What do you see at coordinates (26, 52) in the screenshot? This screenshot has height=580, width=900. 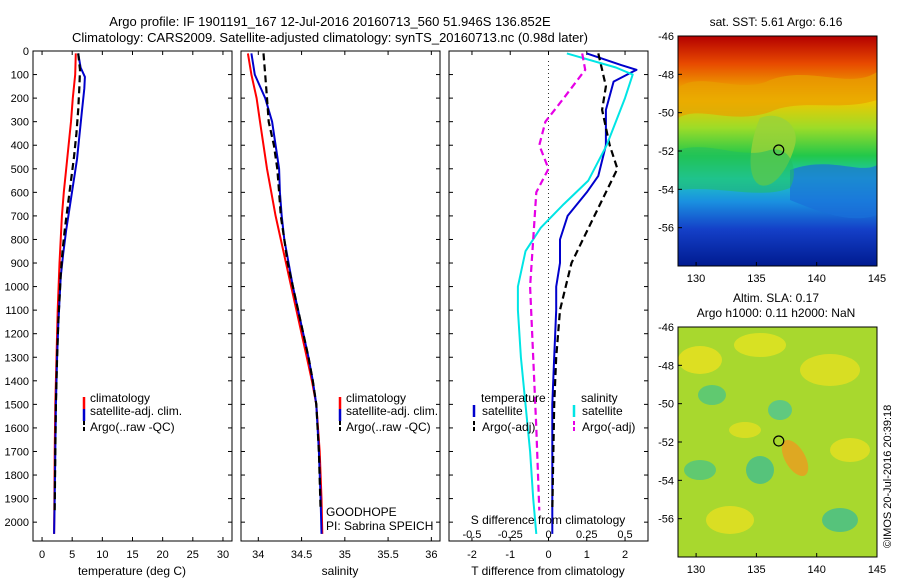 I see `y-tick-label: 0` at bounding box center [26, 52].